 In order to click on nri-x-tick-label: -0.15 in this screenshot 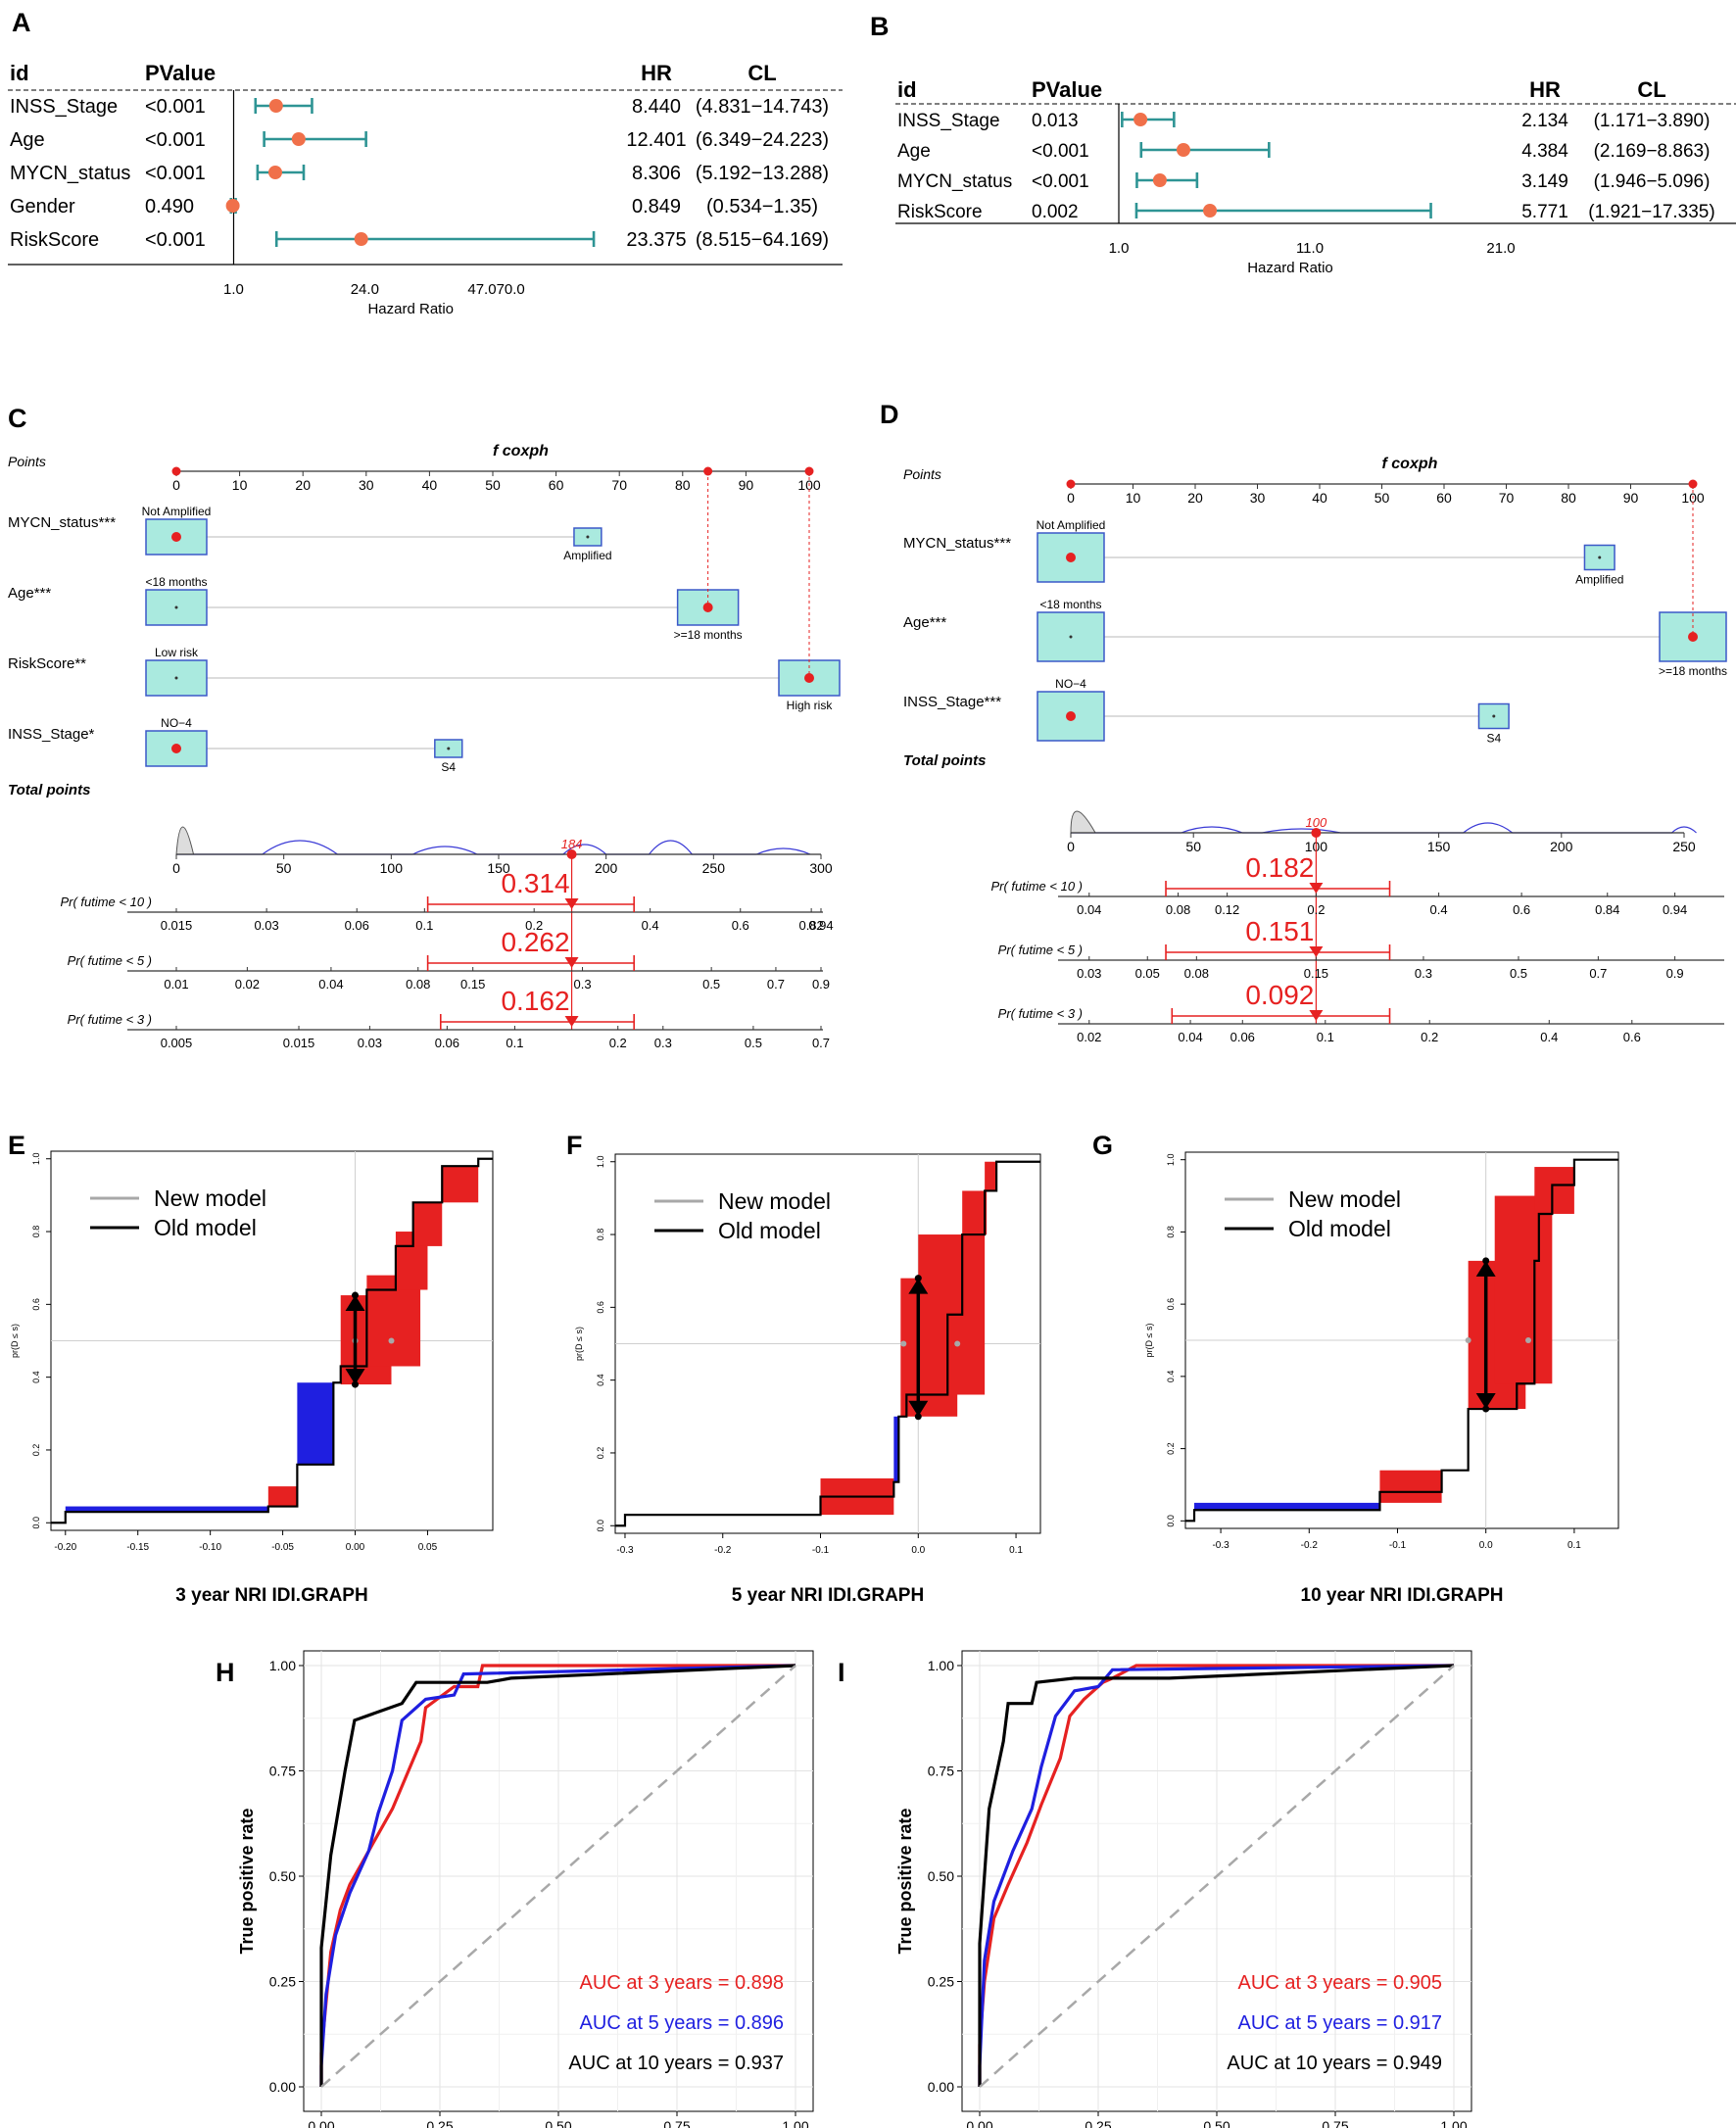, I will do `click(137, 1548)`.